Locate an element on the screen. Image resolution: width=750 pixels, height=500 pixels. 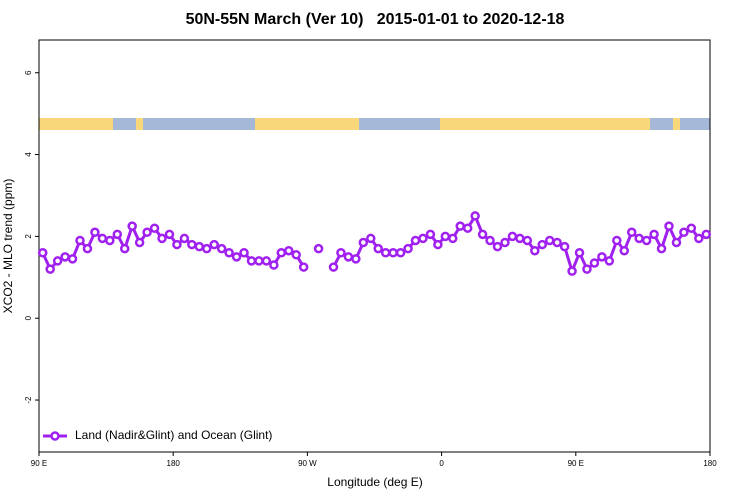
x-axis-label: Longitude (deg E) is located at coordinates (374, 482).